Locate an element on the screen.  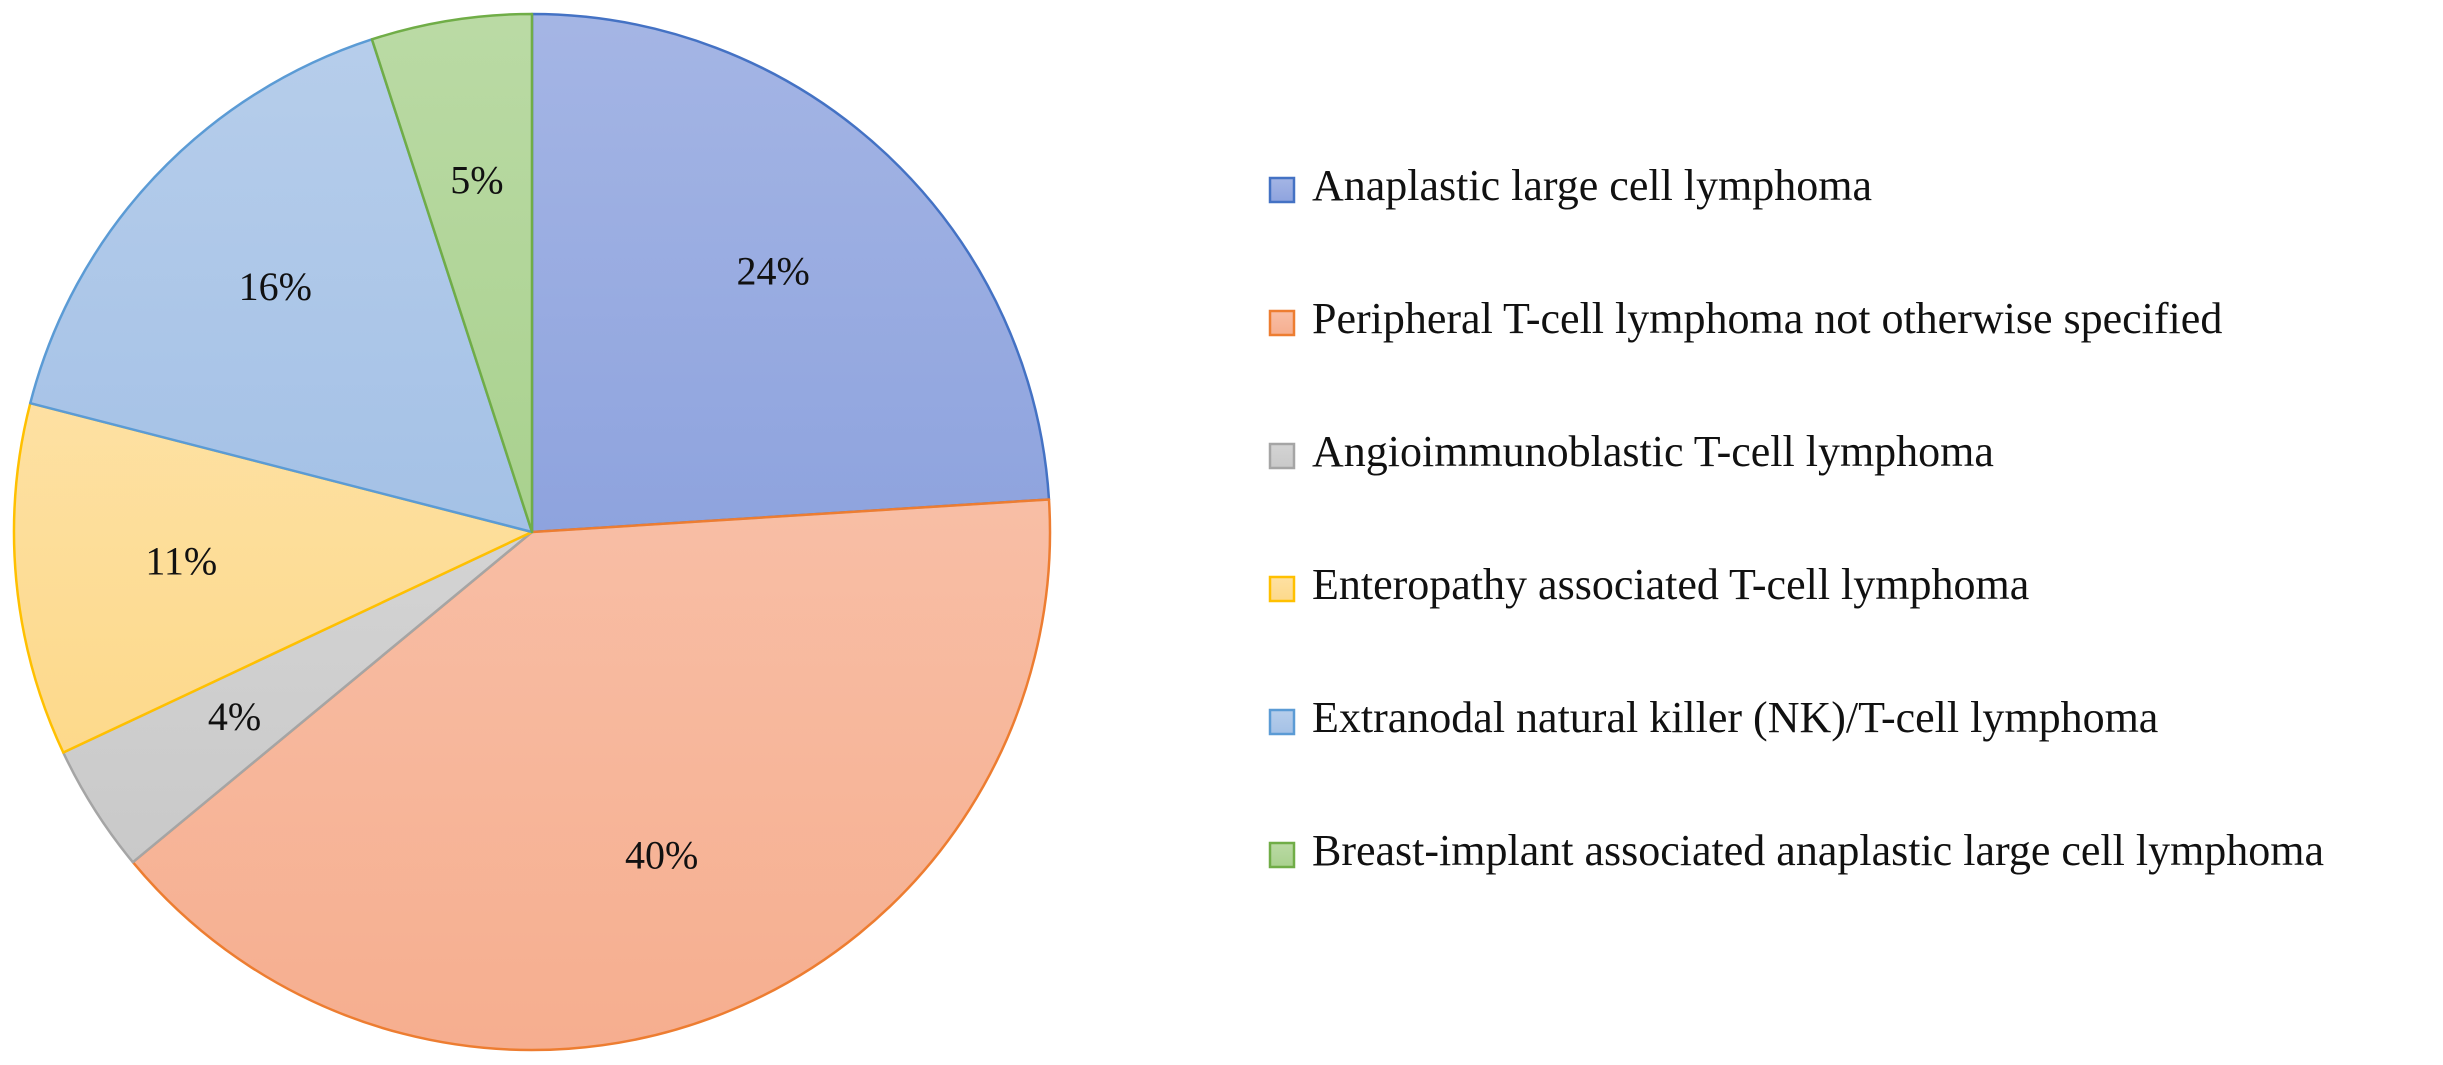
slice-data-label-anaplastic-large-cell-lymphoma: 24% is located at coordinates (772, 270).